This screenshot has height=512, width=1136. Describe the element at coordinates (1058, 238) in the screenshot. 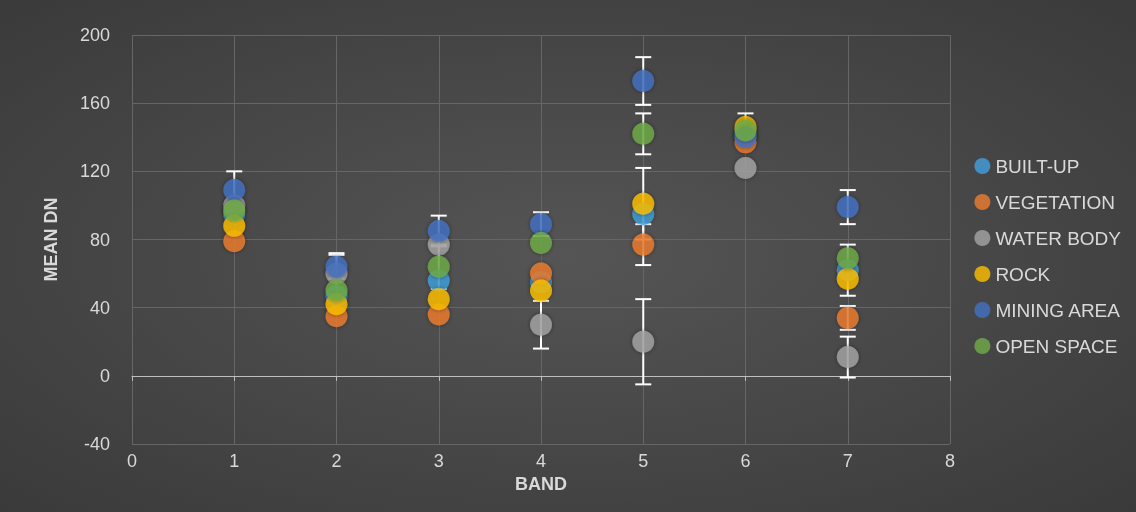

I see `legend-label: WATER BODY` at that location.